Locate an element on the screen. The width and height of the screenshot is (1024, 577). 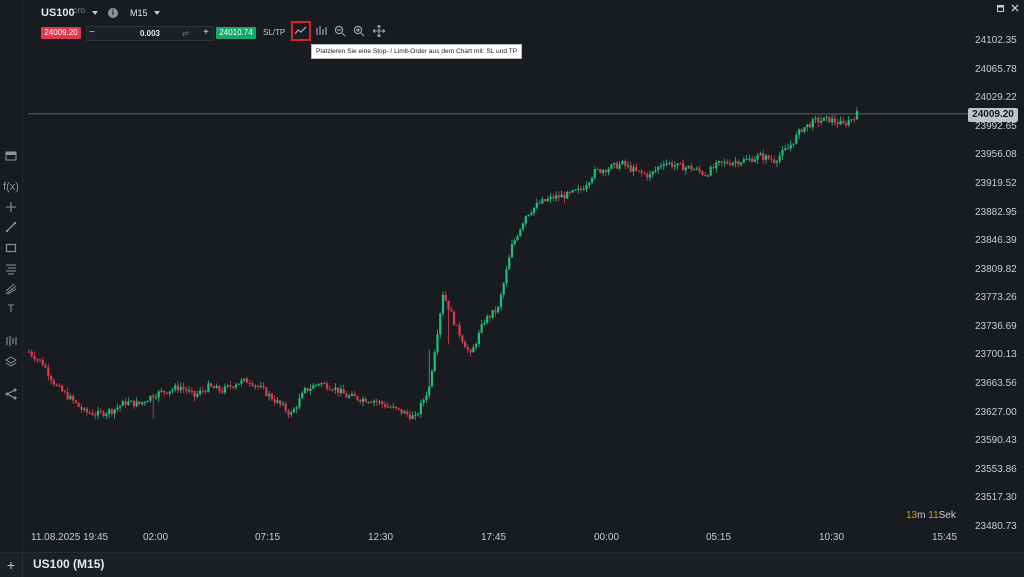
zoom-out-icon is located at coordinates (340, 31).